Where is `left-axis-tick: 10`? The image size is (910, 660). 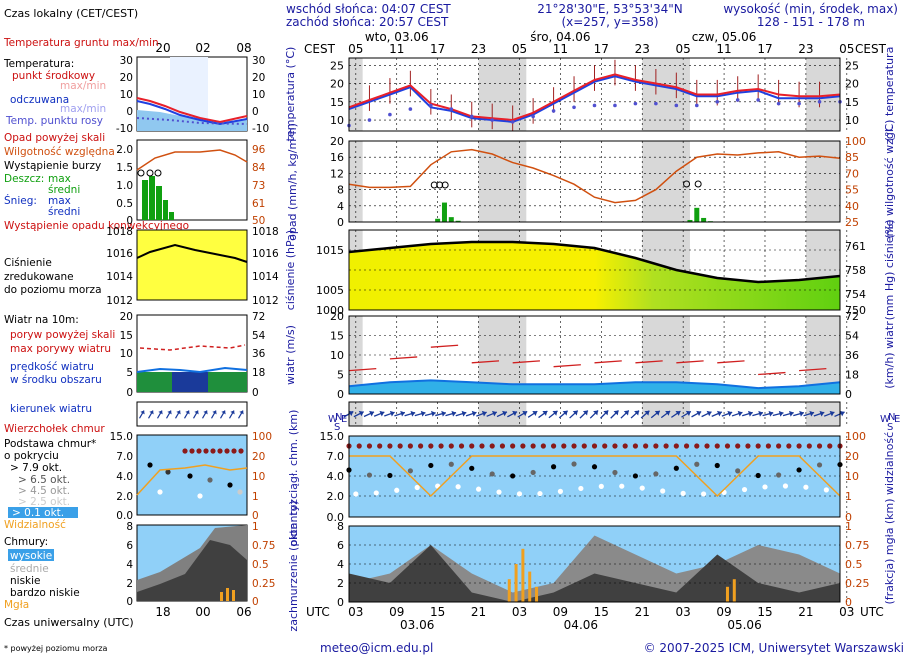 left-axis-tick: 10 is located at coordinates (337, 355).